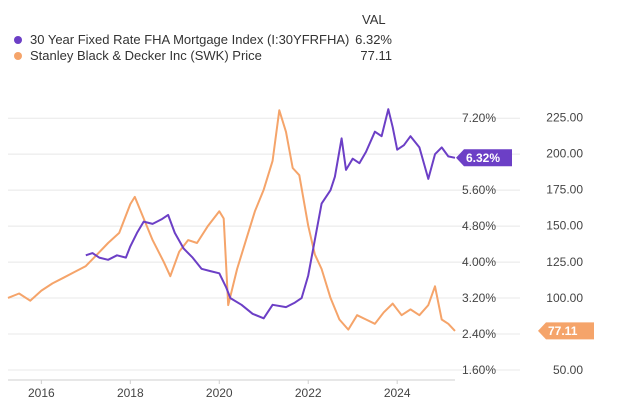 Image resolution: width=633 pixels, height=405 pixels. Describe the element at coordinates (479, 262) in the screenshot. I see `left-axis-tick-label: 4.00%` at that location.